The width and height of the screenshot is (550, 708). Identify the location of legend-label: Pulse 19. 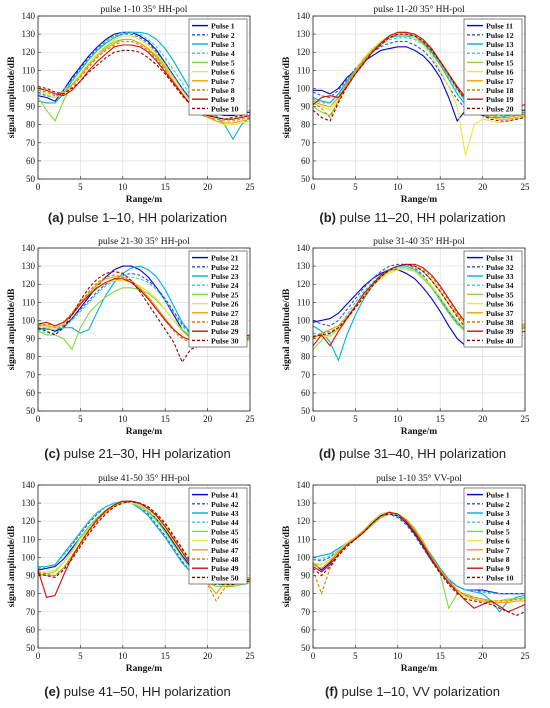
(500, 99).